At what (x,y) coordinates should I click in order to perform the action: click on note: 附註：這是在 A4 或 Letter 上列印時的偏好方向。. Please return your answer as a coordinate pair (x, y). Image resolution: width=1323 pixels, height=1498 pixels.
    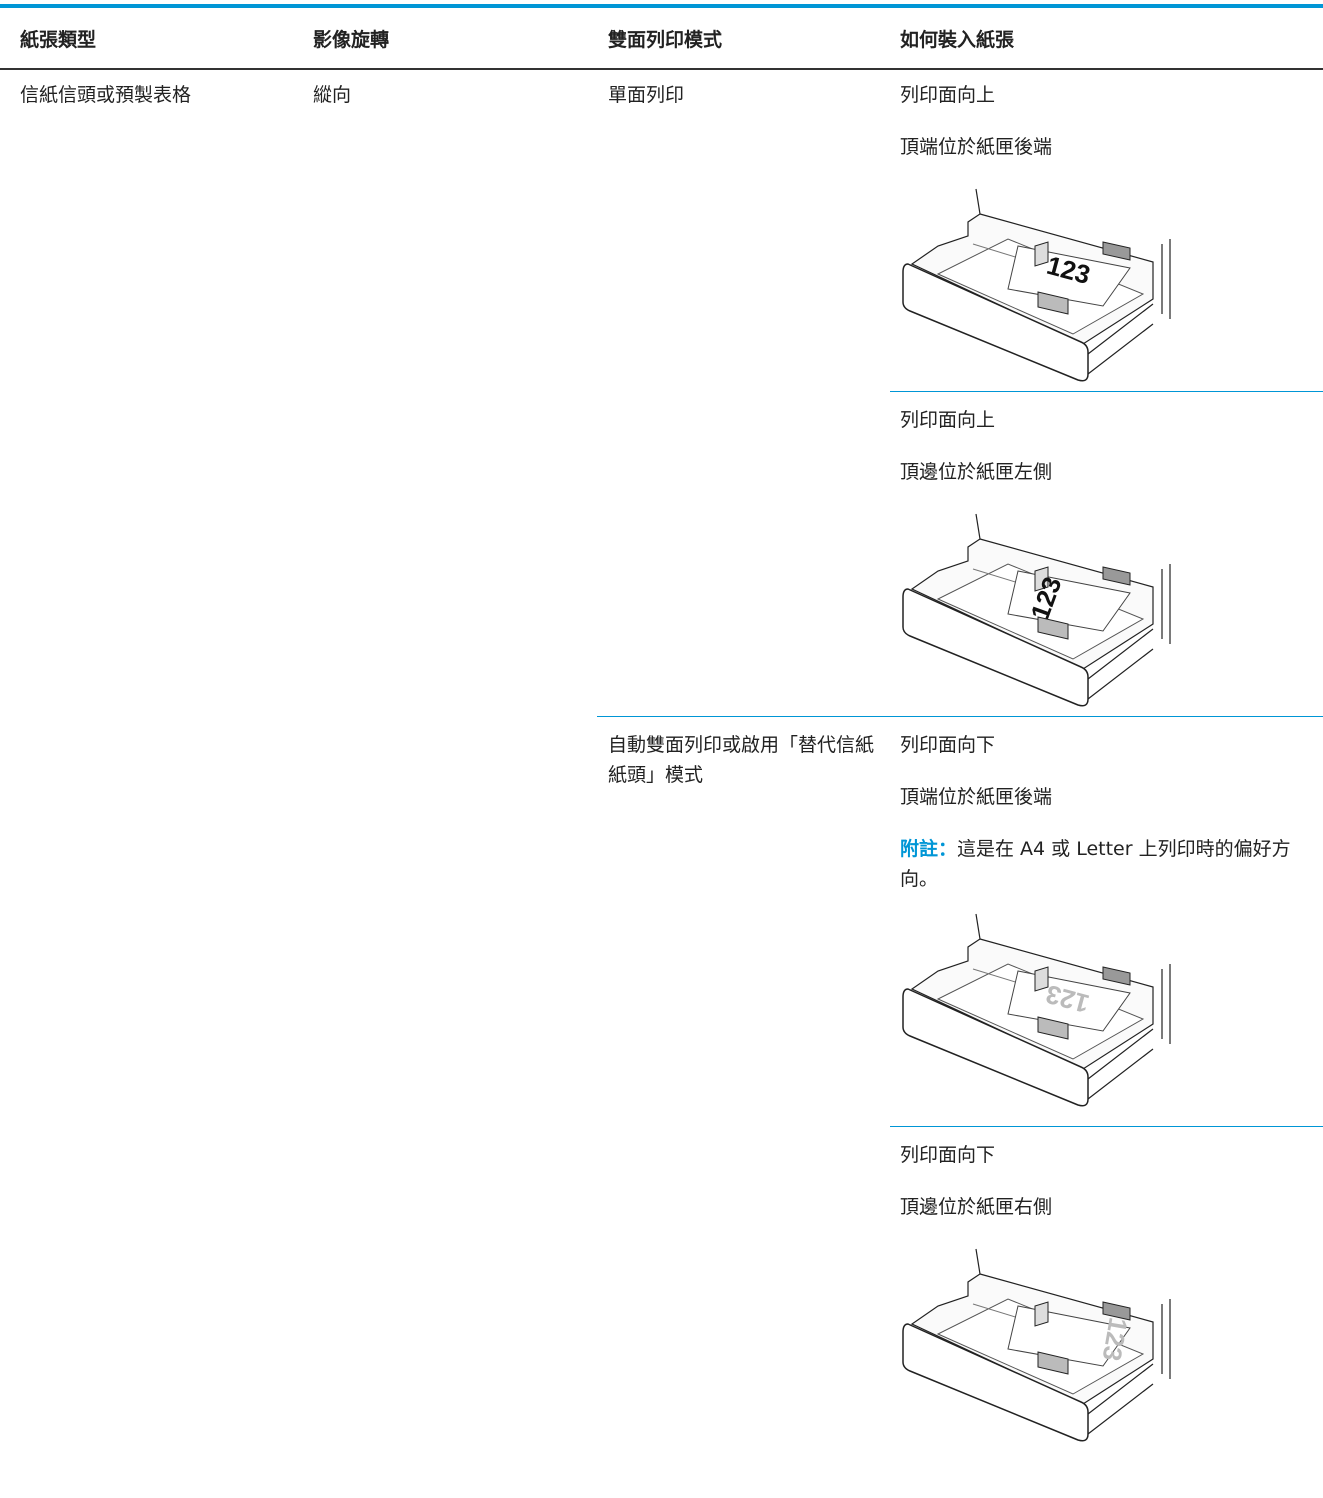
    Looking at the image, I should click on (1110, 864).